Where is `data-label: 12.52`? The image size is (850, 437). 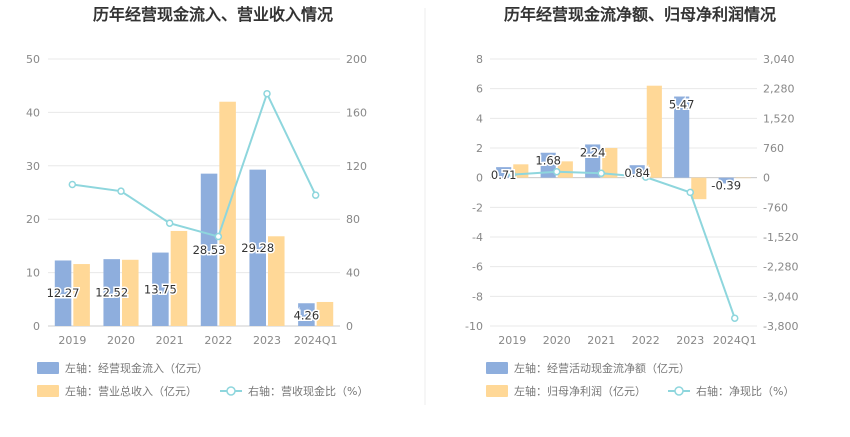 data-label: 12.52 is located at coordinates (111, 293).